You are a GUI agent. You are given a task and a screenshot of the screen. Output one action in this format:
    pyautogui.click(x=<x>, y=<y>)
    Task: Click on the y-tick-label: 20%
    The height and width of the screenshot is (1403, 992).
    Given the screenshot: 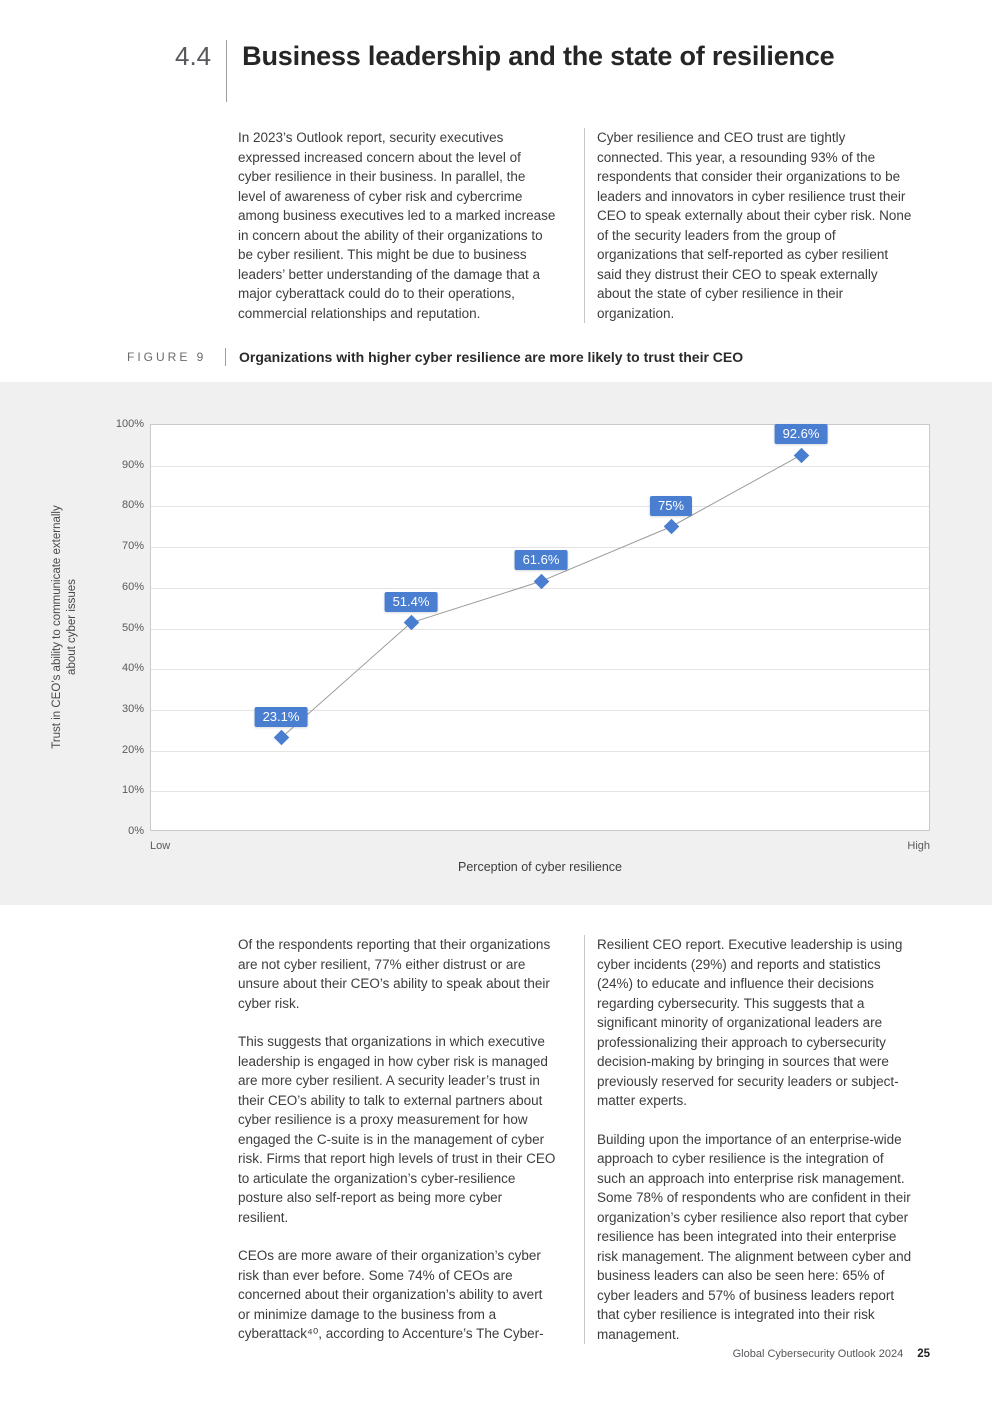 What is the action you would take?
    pyautogui.click(x=132, y=749)
    